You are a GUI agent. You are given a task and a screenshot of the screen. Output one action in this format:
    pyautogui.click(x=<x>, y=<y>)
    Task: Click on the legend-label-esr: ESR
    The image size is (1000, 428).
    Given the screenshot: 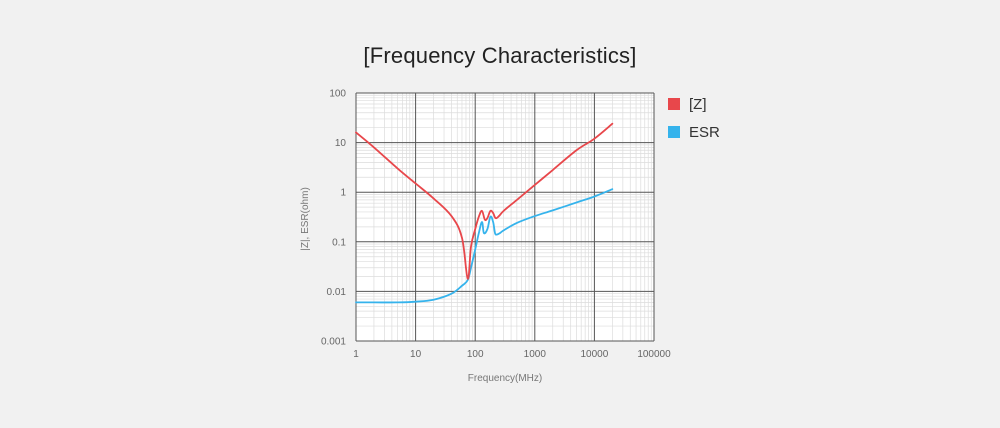 What is the action you would take?
    pyautogui.click(x=704, y=132)
    